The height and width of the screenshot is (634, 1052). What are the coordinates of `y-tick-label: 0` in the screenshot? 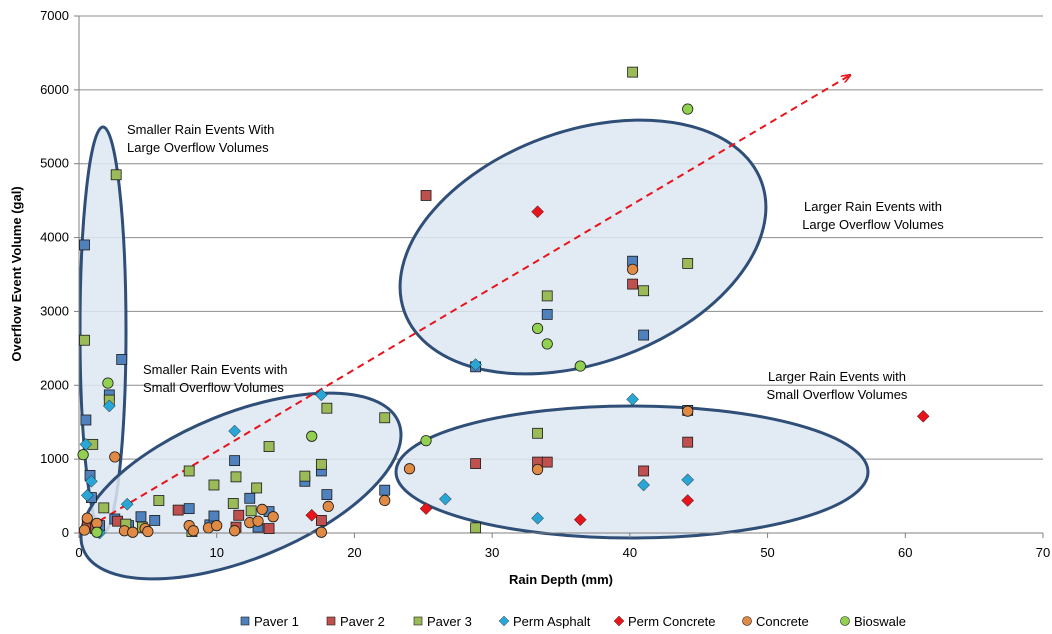 It's located at (65, 532).